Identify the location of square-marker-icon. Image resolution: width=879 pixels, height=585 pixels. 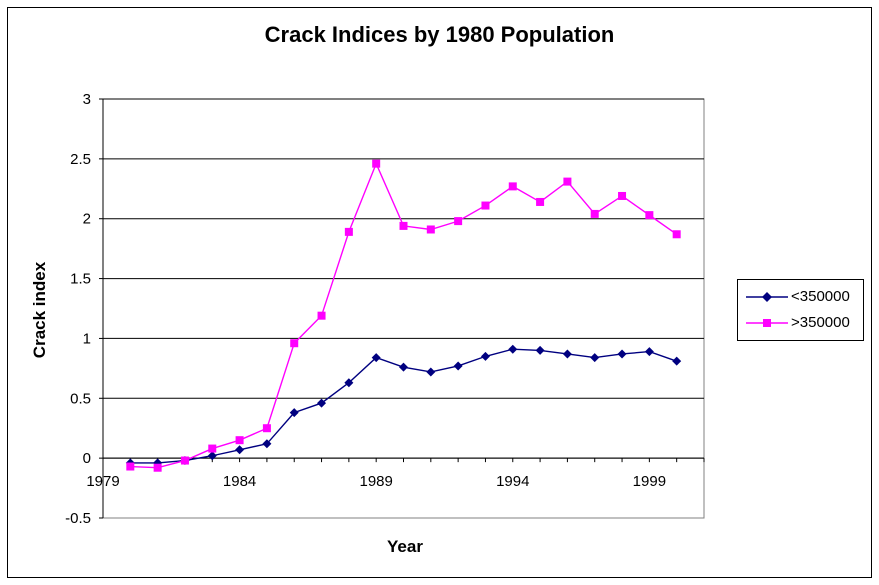
(767, 323).